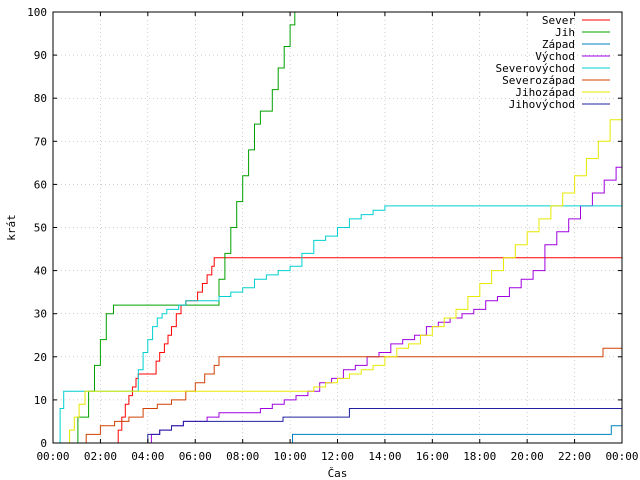 Image resolution: width=640 pixels, height=480 pixels. Describe the element at coordinates (538, 80) in the screenshot. I see `legend-entry-label: Severozápad` at that location.